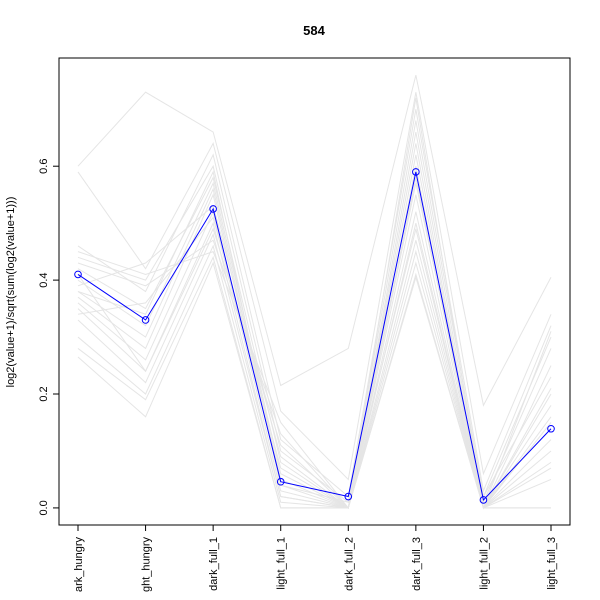 This screenshot has width=600, height=600. Describe the element at coordinates (349, 564) in the screenshot. I see `x-tick-label: dark_full_2` at that location.